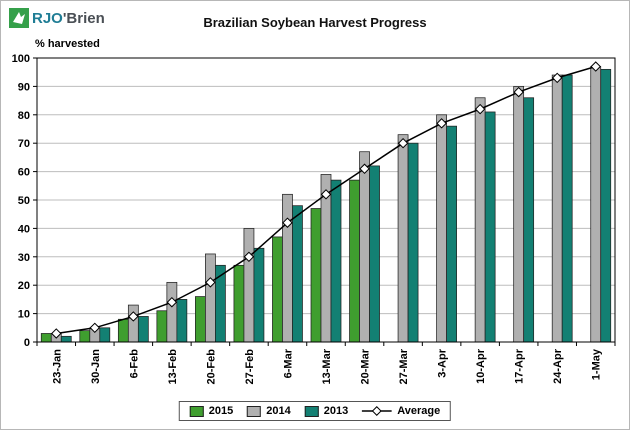 The image size is (630, 430). I want to click on brand-text: RJO'Brien, so click(68, 18).